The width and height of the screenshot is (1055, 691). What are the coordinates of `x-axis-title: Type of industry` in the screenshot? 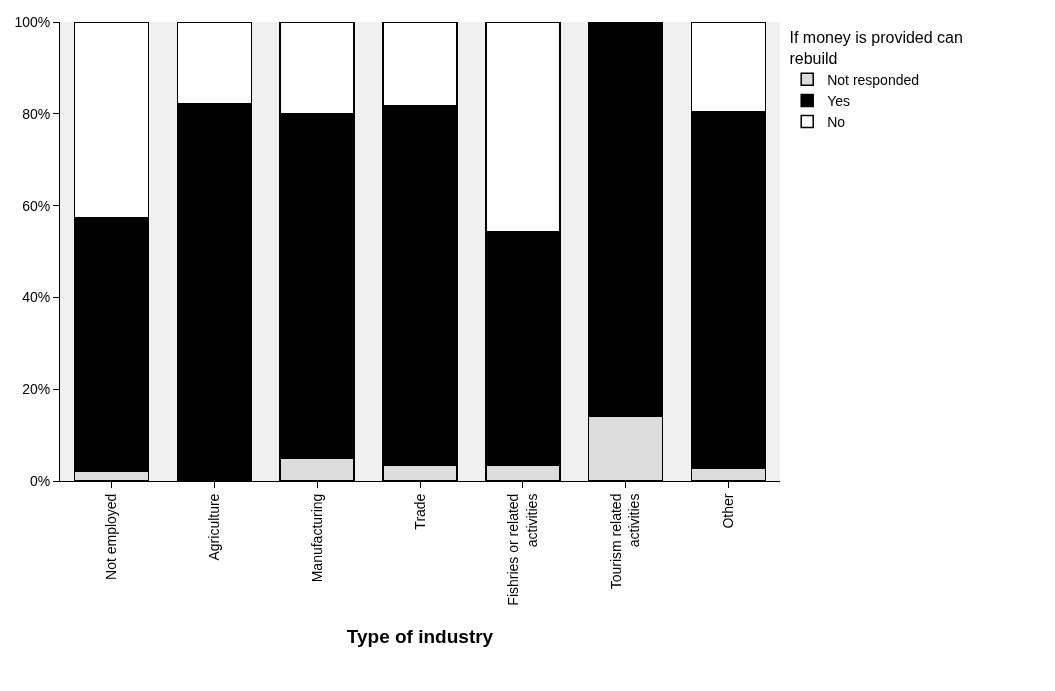 It's located at (420, 637).